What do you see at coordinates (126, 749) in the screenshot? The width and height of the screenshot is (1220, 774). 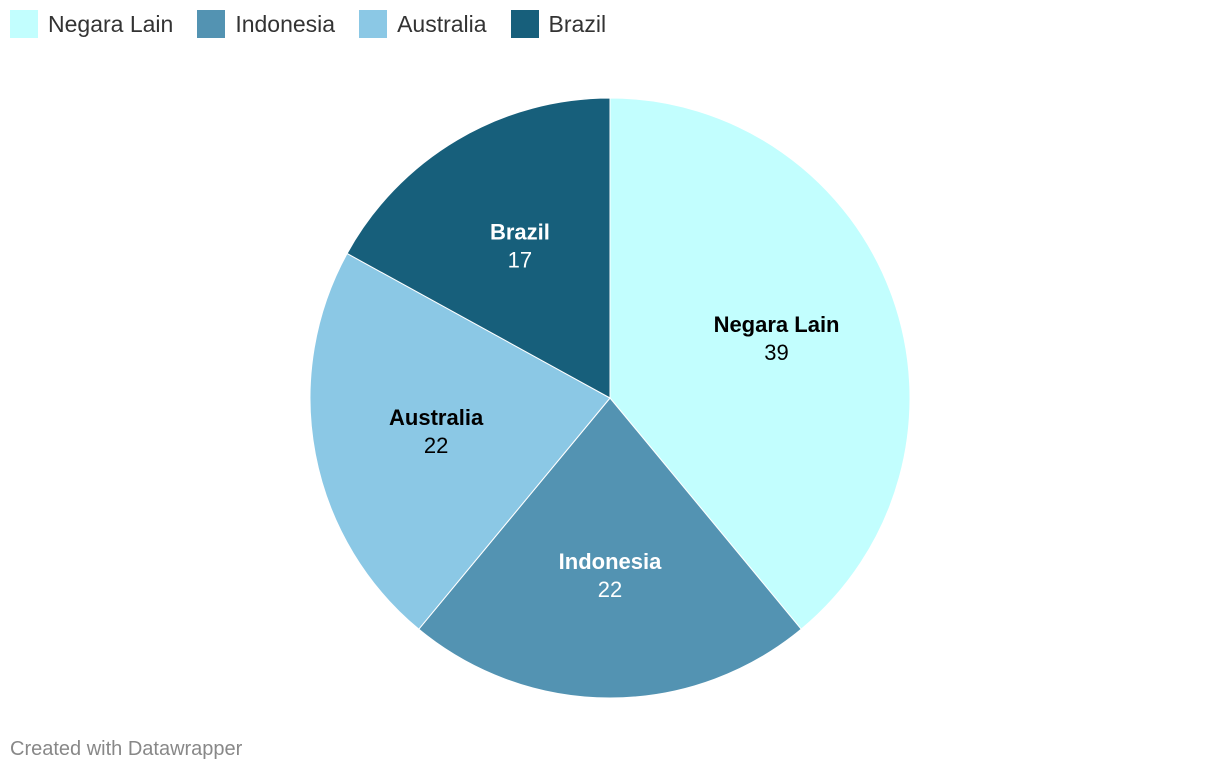 I see `footer-credit: Created with Datawrapper` at bounding box center [126, 749].